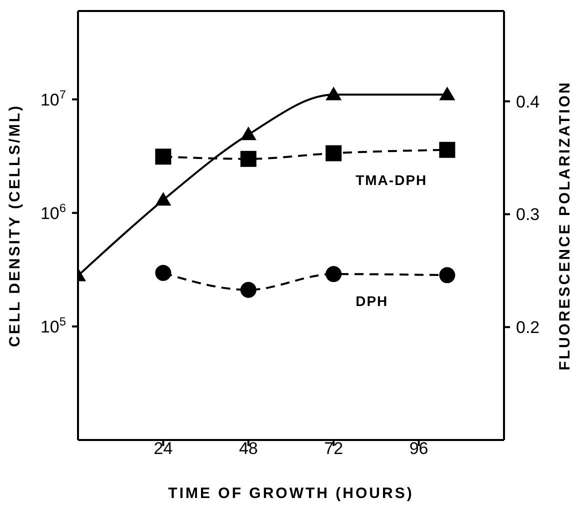 The width and height of the screenshot is (578, 520). Describe the element at coordinates (528, 214) in the screenshot. I see `y2-tick-label: 0.3` at that location.